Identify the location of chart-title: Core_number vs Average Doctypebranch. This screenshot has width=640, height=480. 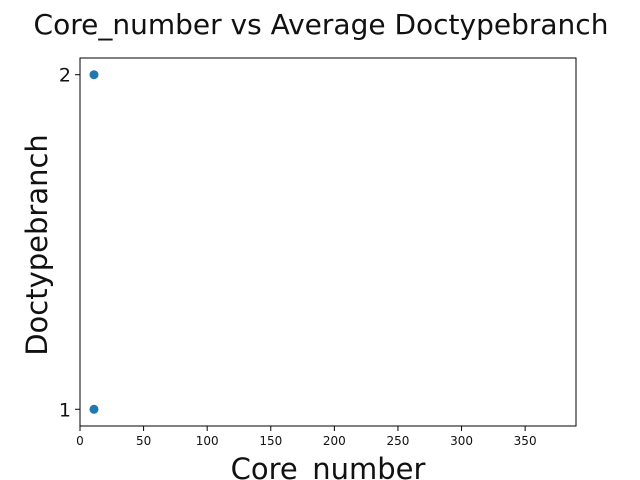
(321, 24).